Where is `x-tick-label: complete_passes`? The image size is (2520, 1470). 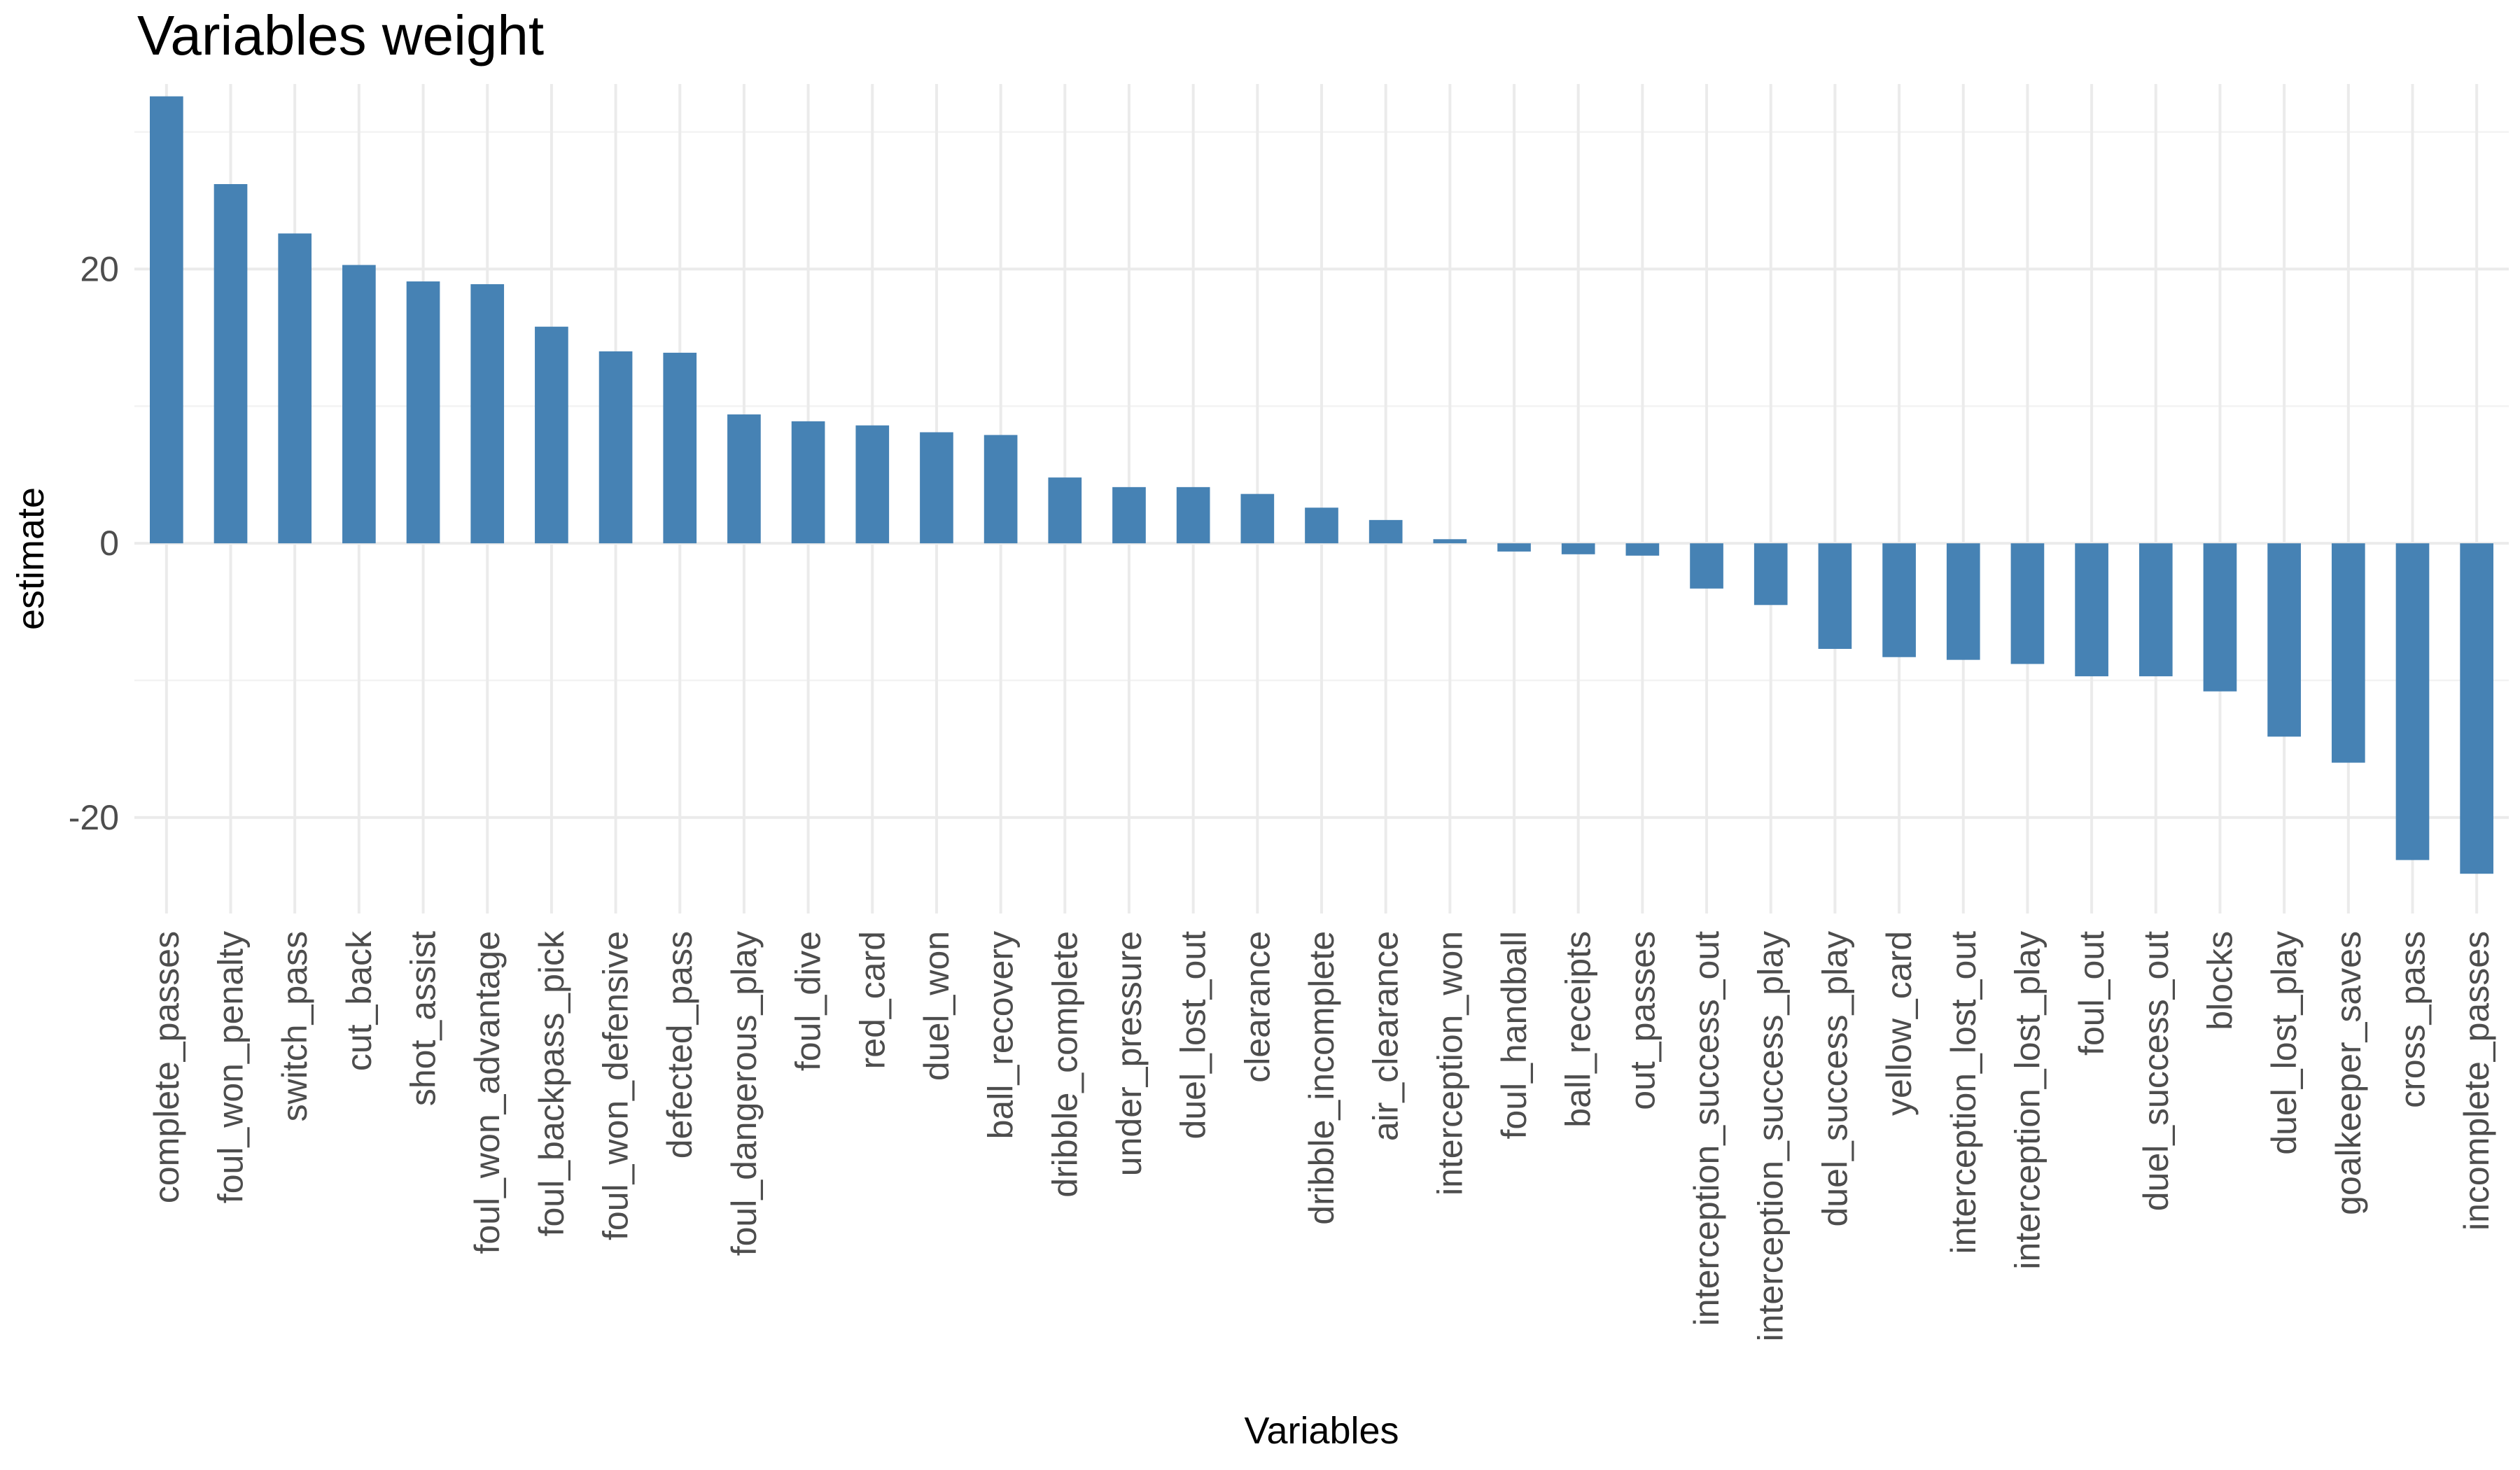
x-tick-label: complete_passes is located at coordinates (166, 1067).